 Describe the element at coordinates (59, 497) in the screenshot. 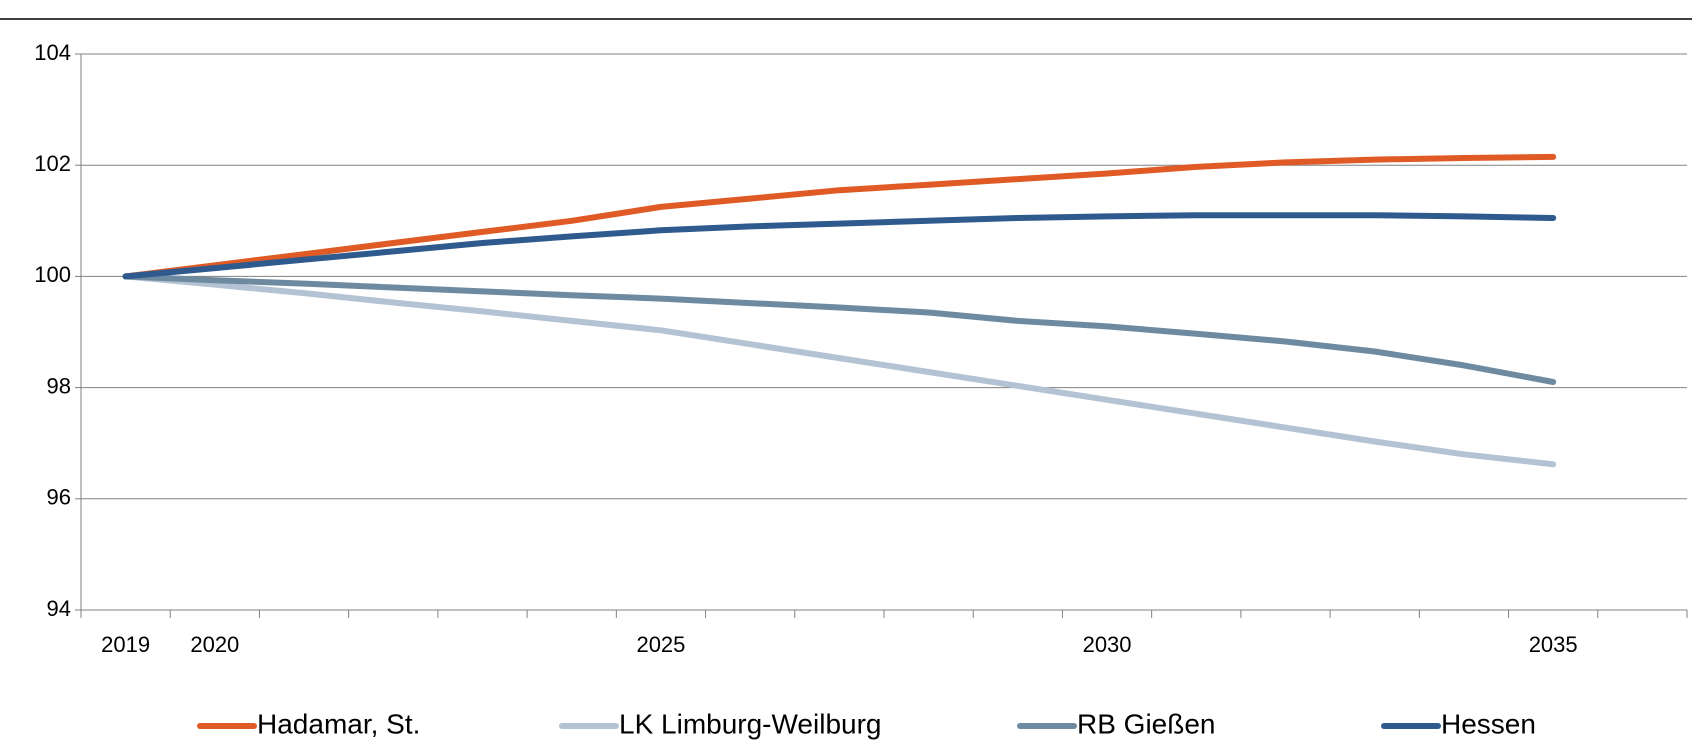

I see `y-tick-label: 96` at that location.